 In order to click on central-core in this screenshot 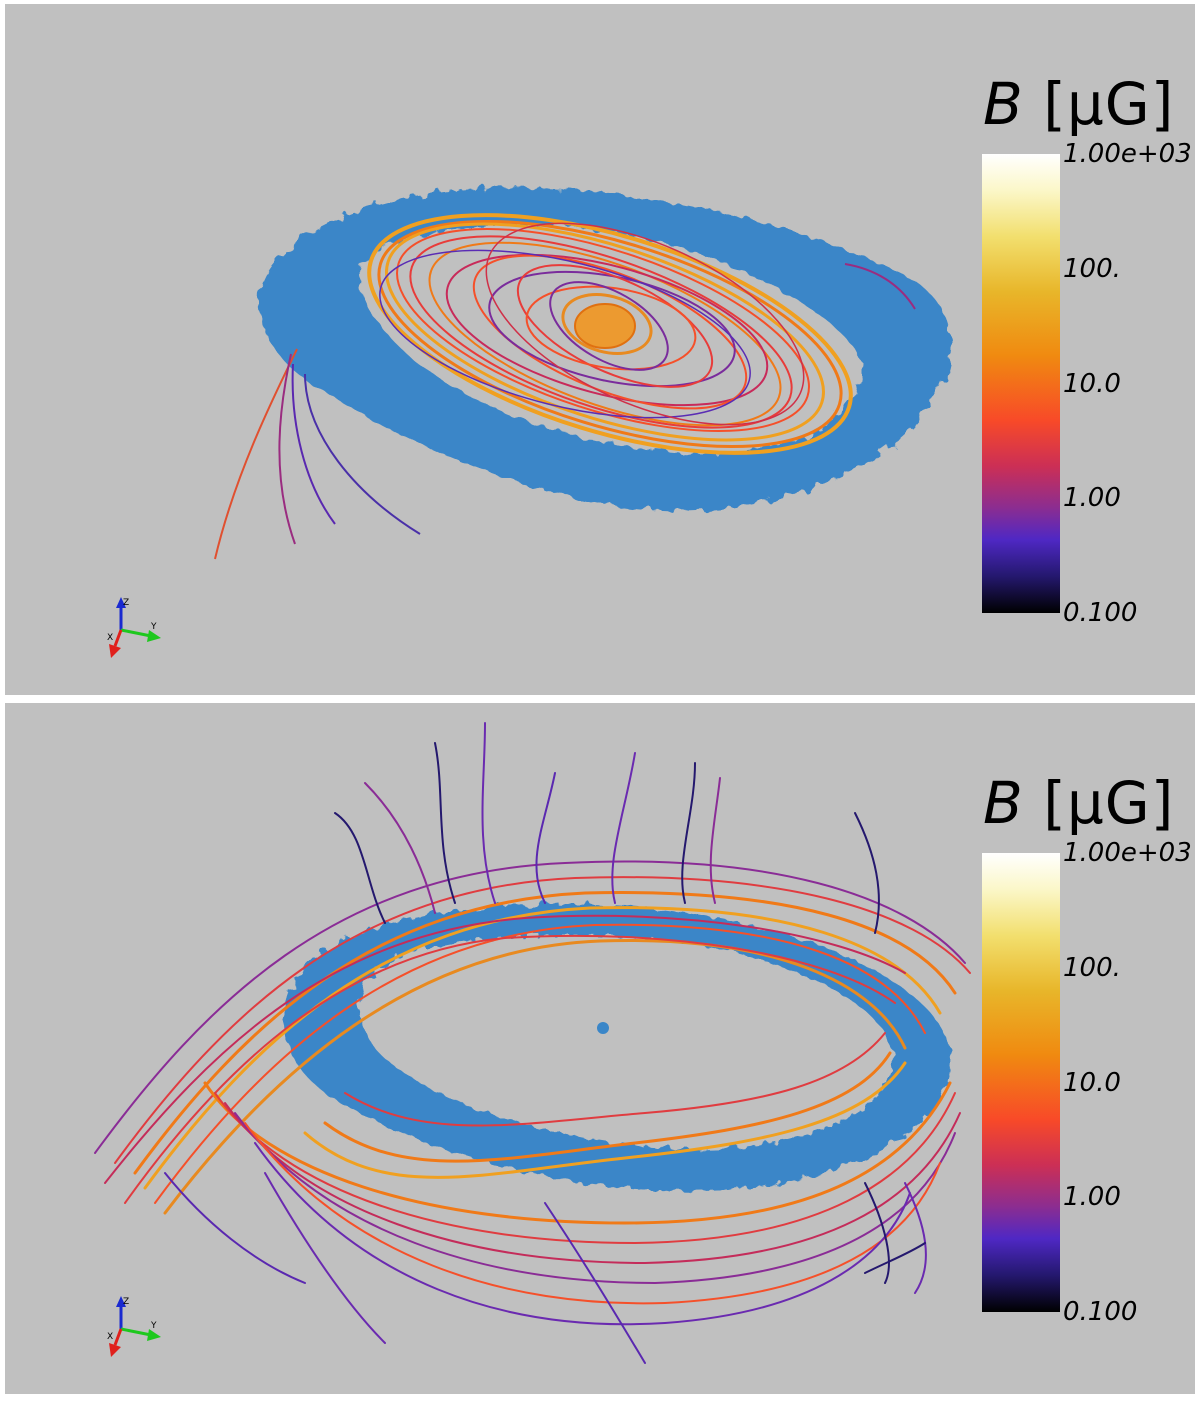, I will do `click(605, 326)`.